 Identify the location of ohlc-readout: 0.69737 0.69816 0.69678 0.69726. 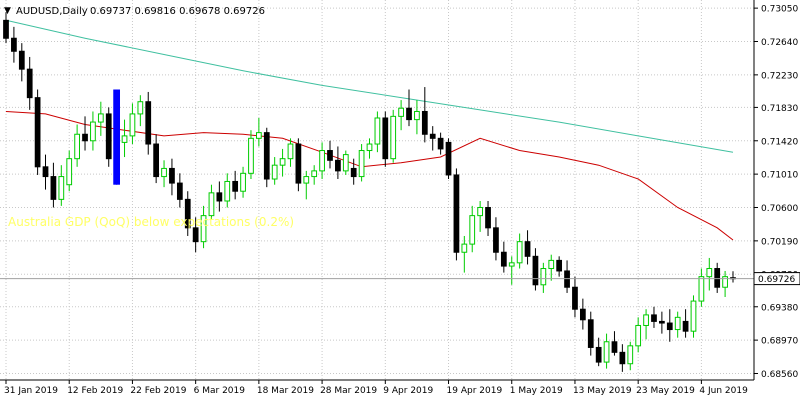
(177, 11).